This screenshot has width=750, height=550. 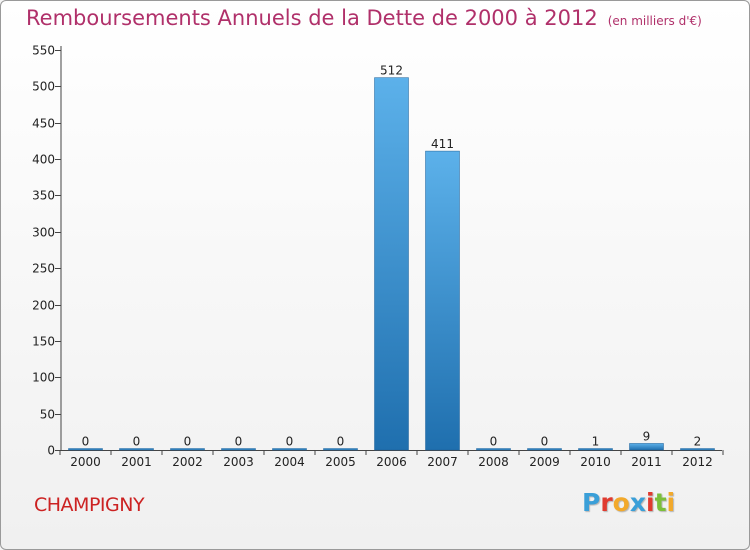 What do you see at coordinates (697, 462) in the screenshot?
I see `x-tick-label: 2012` at bounding box center [697, 462].